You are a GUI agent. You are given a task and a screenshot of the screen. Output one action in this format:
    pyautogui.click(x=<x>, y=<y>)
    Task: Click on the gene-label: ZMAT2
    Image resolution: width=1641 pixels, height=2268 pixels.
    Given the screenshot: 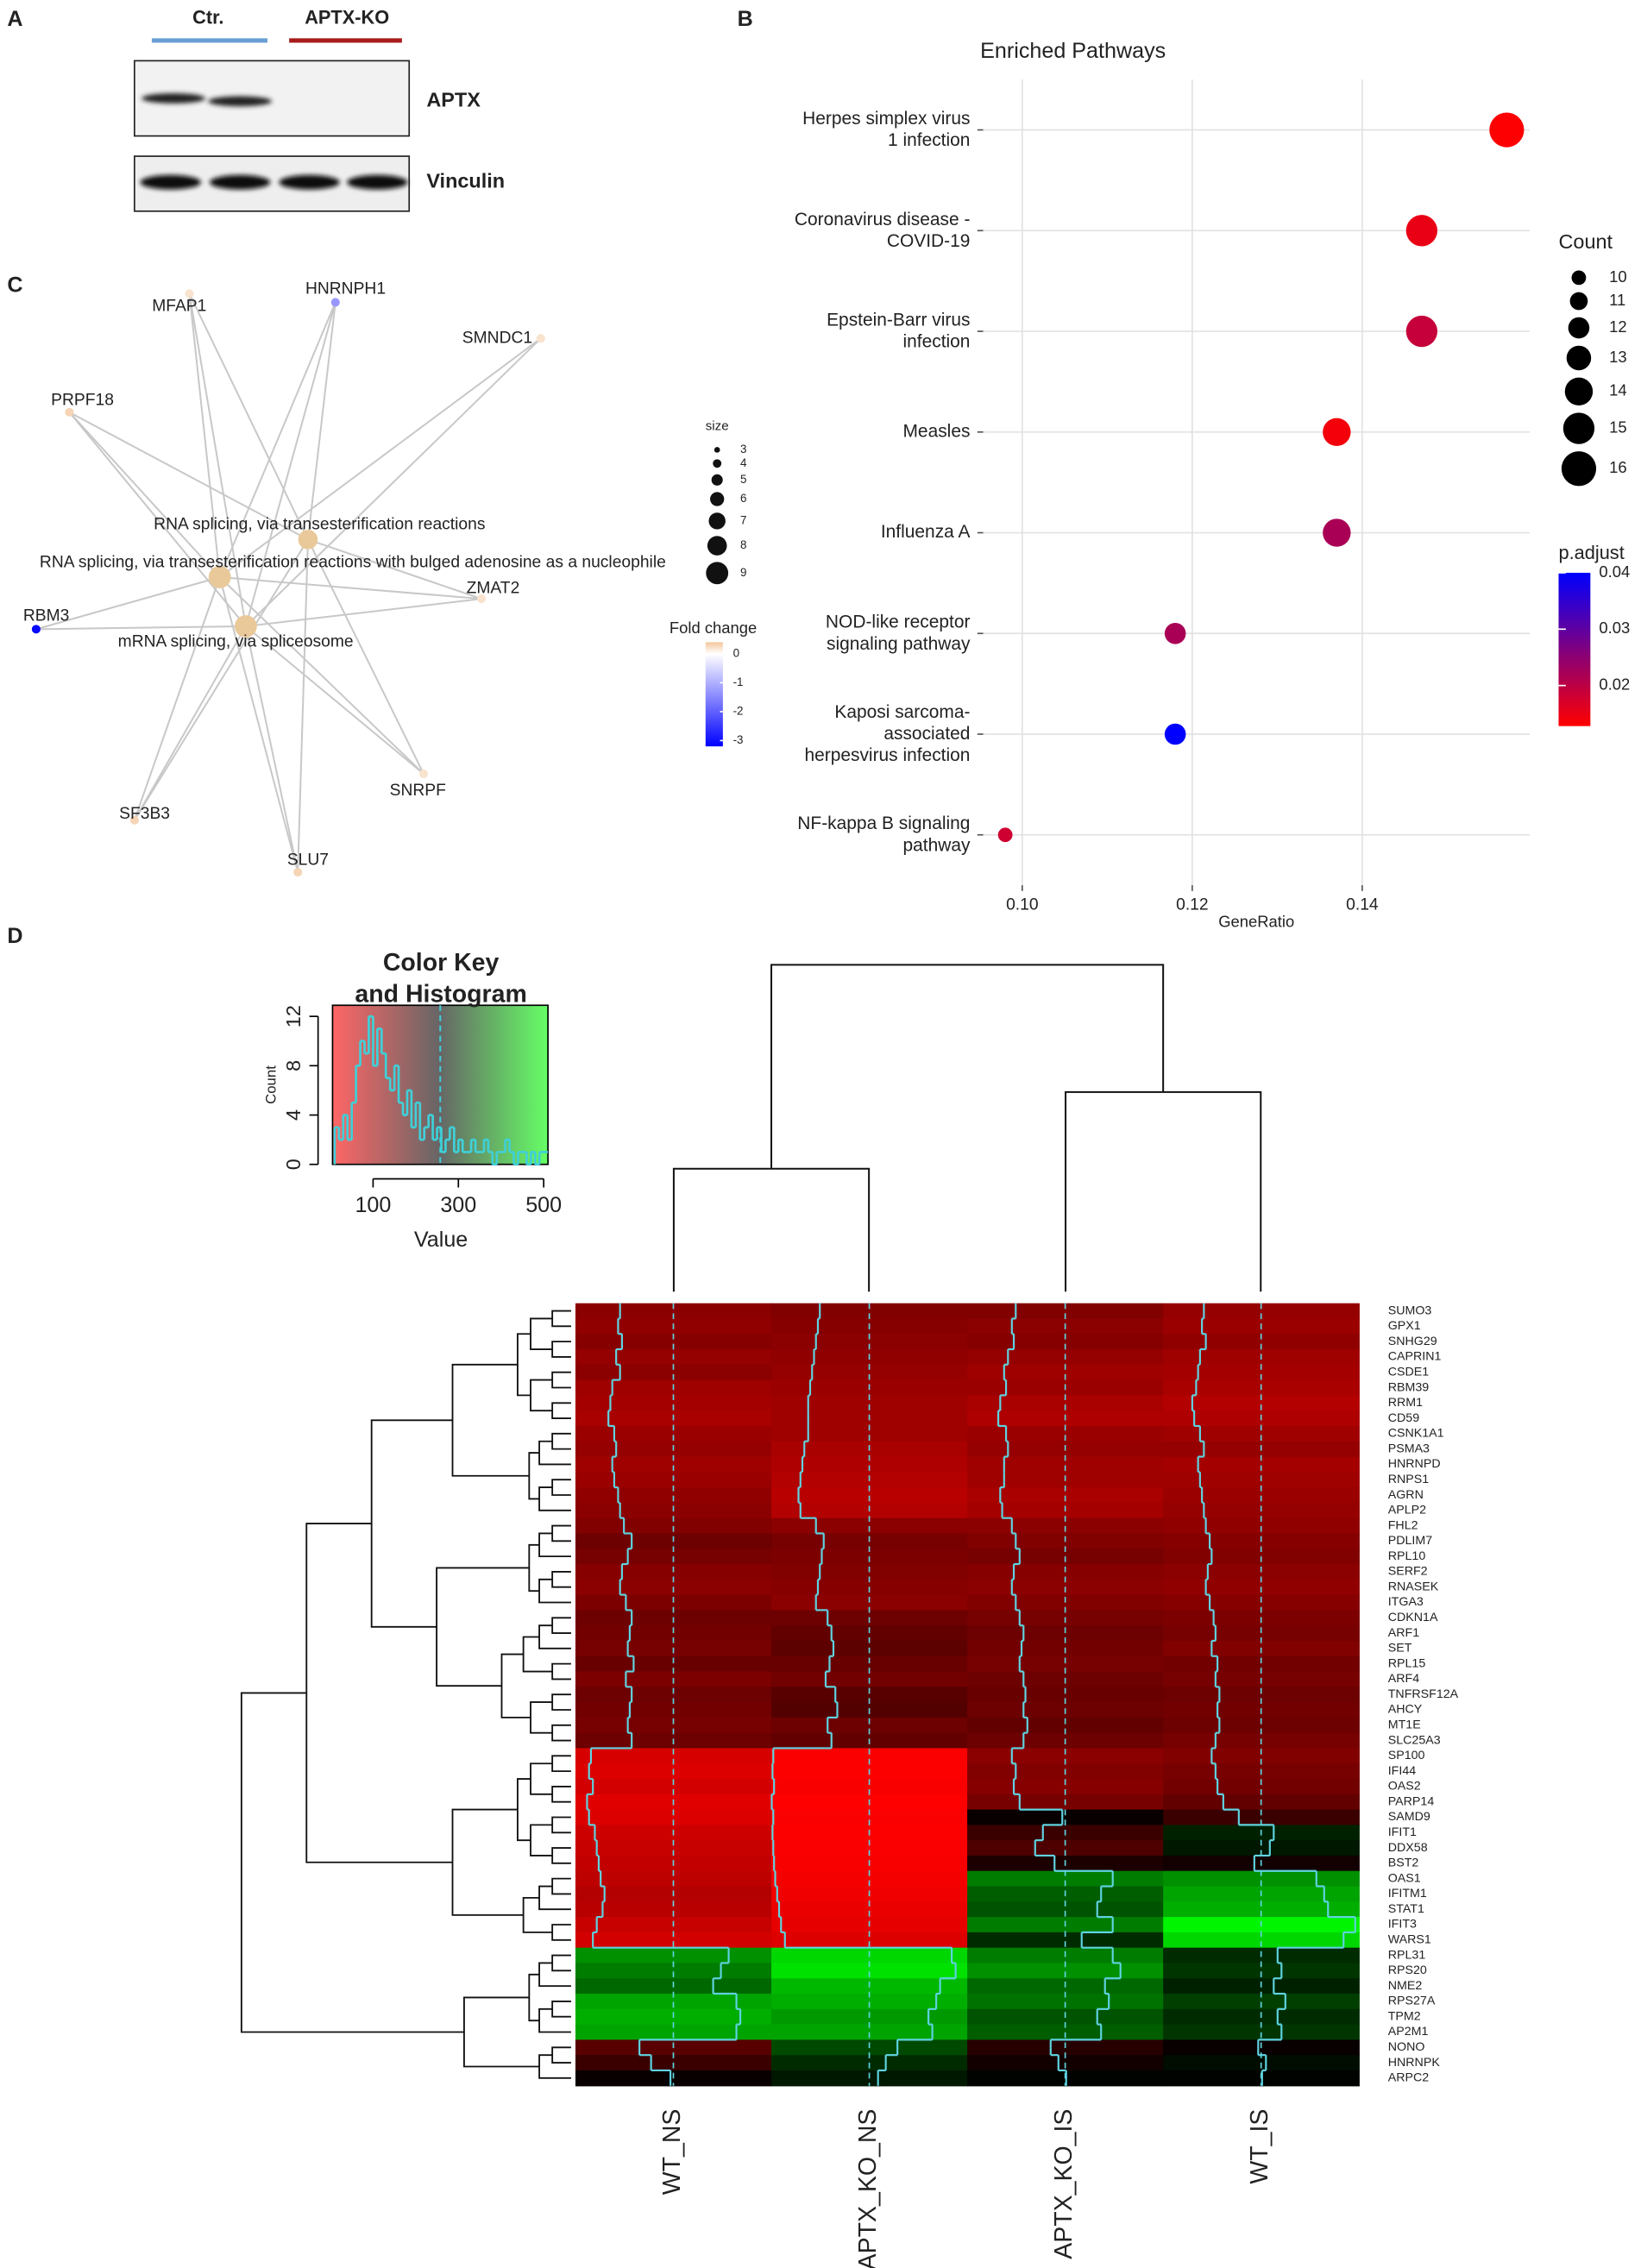 What is the action you would take?
    pyautogui.click(x=494, y=588)
    